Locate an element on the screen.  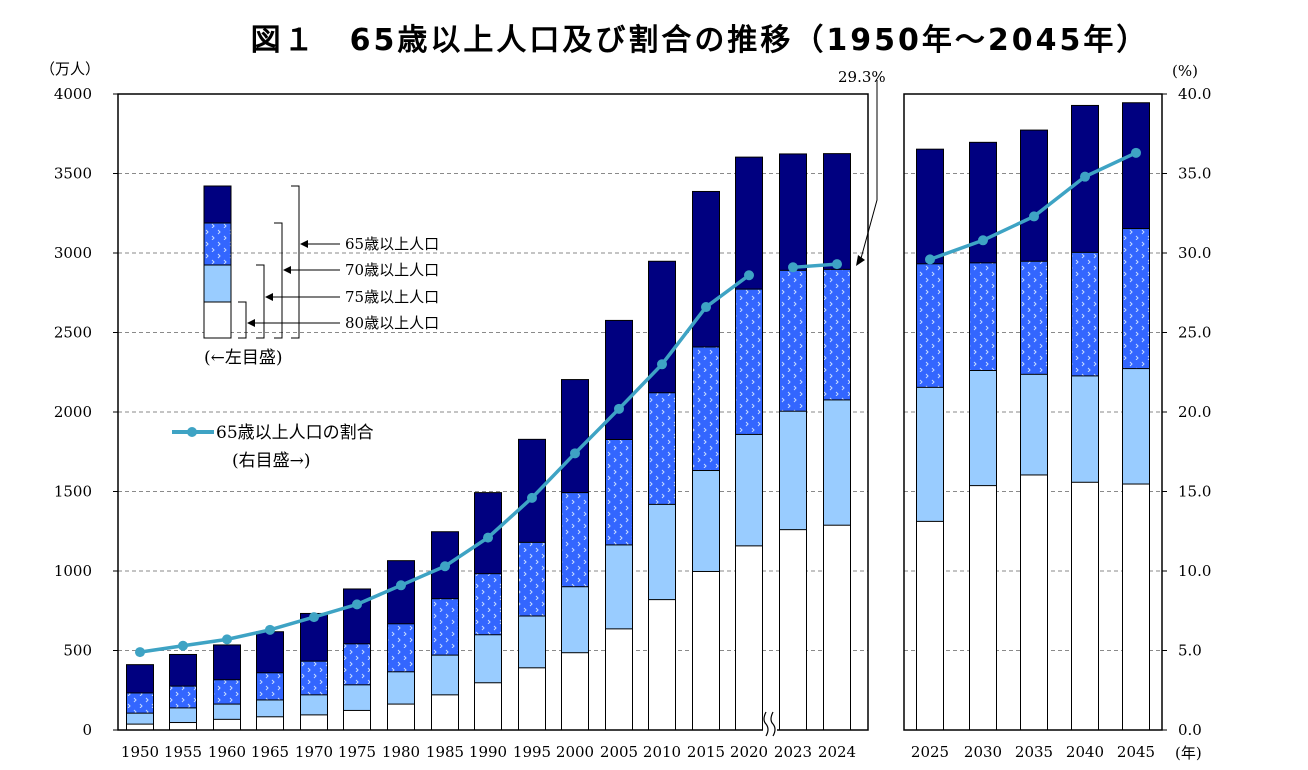
legend-label-70: 70歳以上人口 is located at coordinates (392, 270).